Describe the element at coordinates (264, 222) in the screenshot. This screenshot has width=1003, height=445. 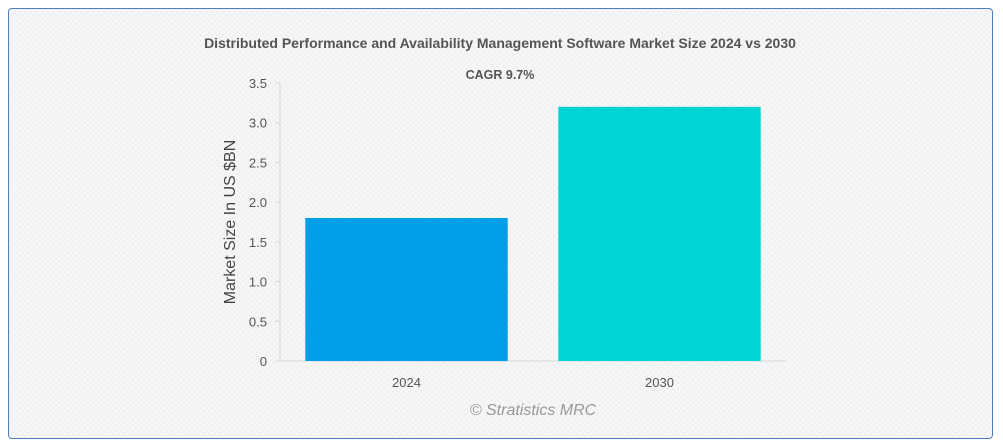
I see `y-tick-group: 0 0.5 1.0 1.5 2.0 2.5 3.0 3.5` at that location.